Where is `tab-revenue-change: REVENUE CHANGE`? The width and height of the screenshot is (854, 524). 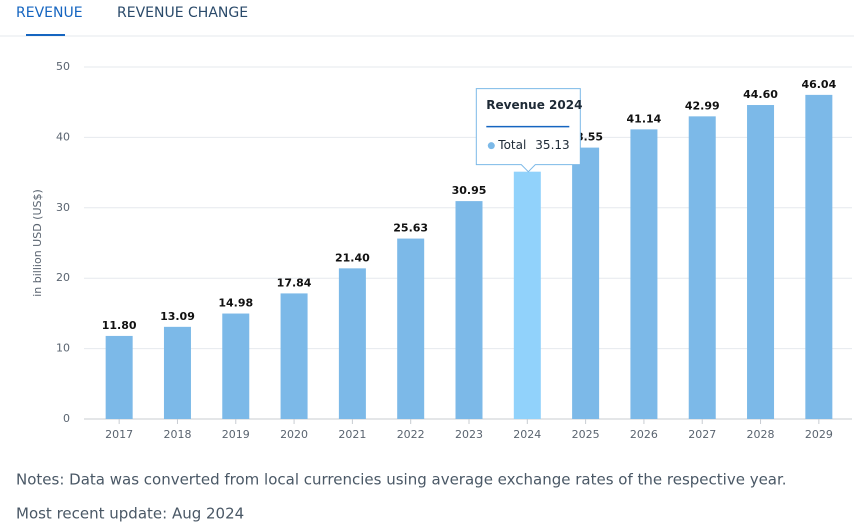
tab-revenue-change: REVENUE CHANGE is located at coordinates (182, 13).